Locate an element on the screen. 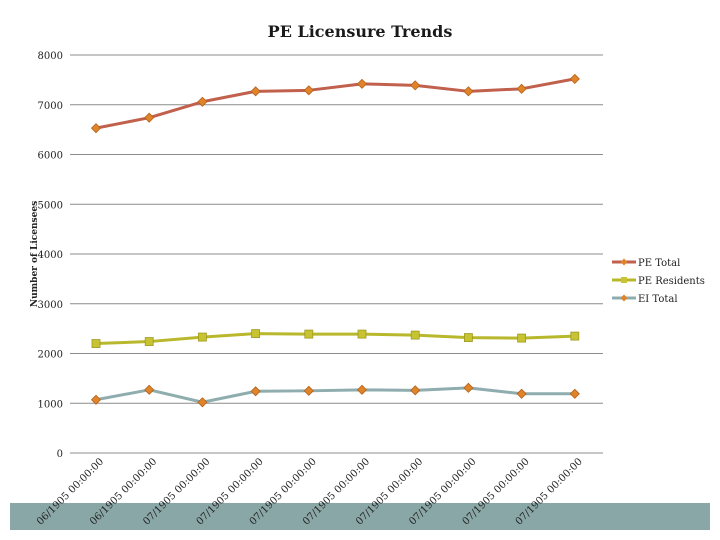  y-axis-ticks: 0 1000 2000 3000 4000 5000 6000 7000 8000 is located at coordinates (50, 255).